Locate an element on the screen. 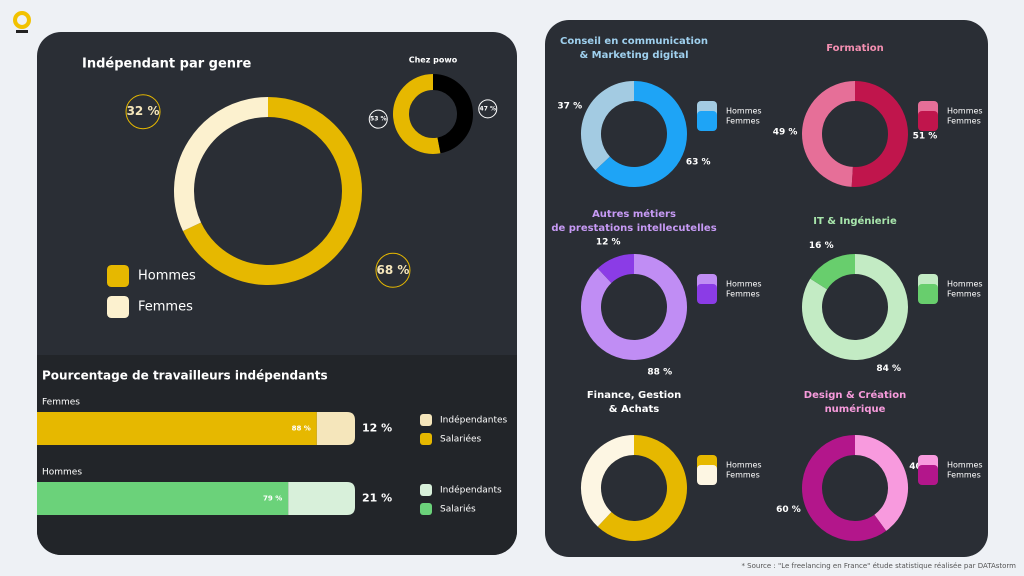  chart-title: Autres métiers is located at coordinates (634, 214).